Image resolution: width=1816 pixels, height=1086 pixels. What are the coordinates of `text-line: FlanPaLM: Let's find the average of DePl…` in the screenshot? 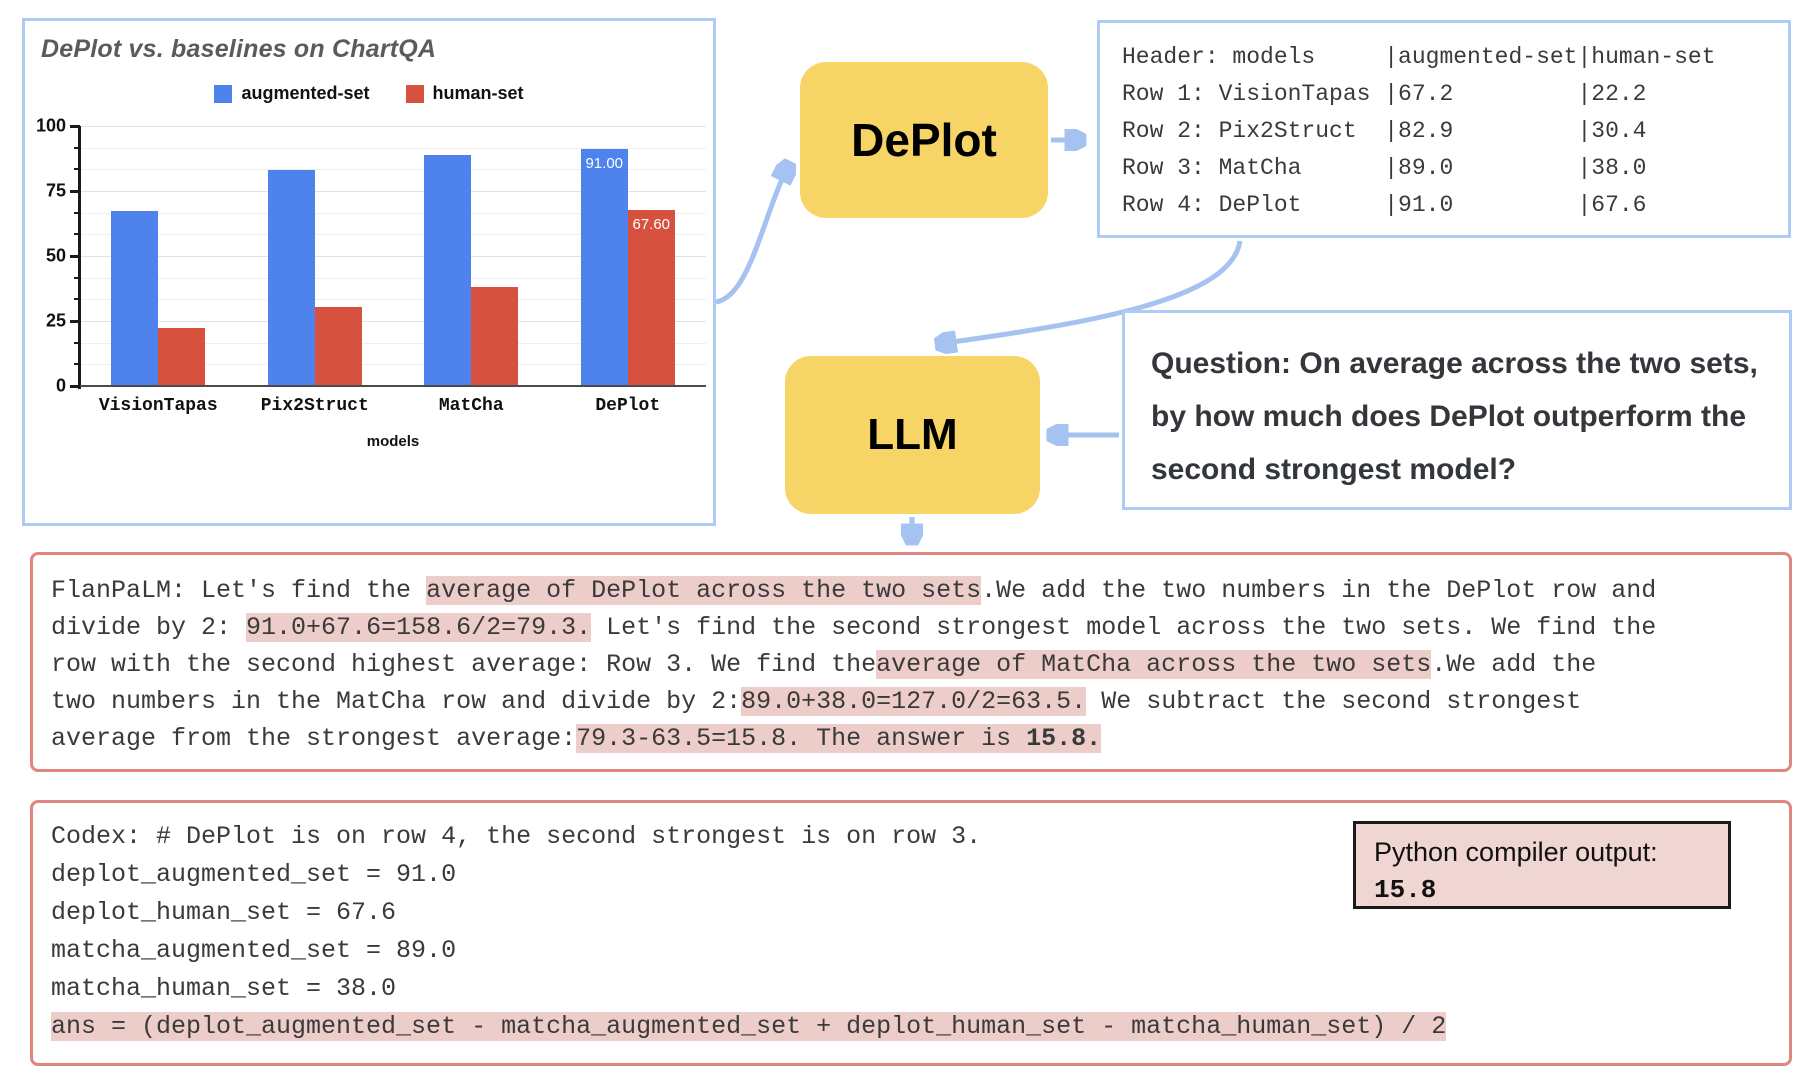 It's located at (911, 590).